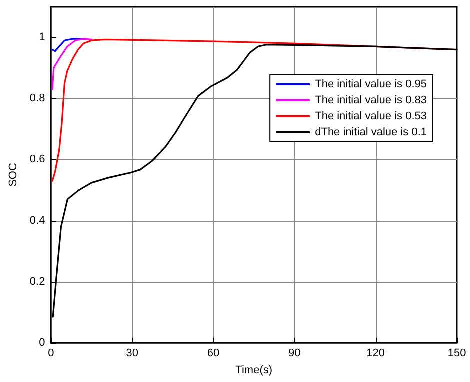 The height and width of the screenshot is (382, 470). Describe the element at coordinates (42, 38) in the screenshot. I see `y-tick-label: 1` at that location.